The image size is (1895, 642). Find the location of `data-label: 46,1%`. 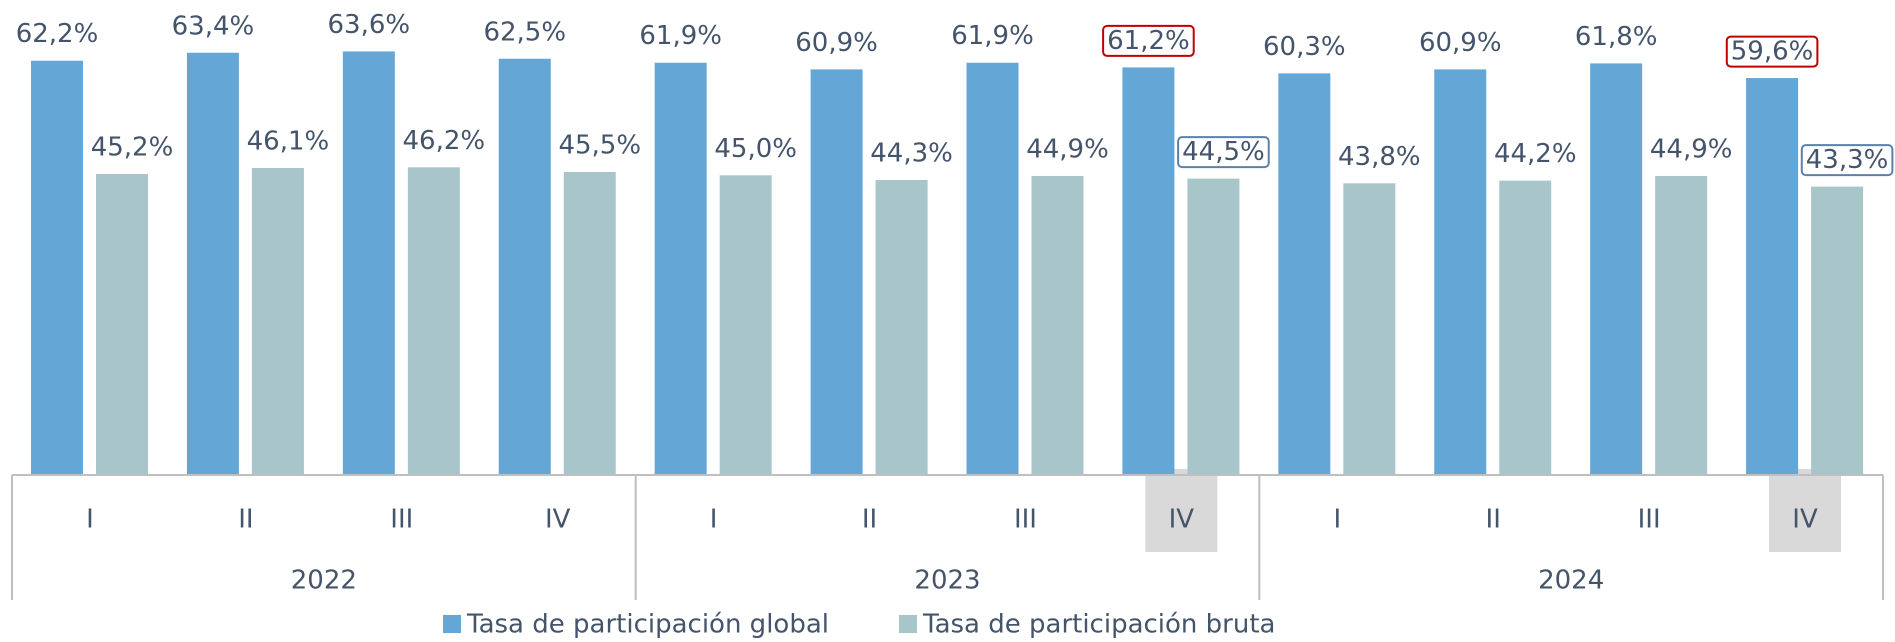

data-label: 46,1% is located at coordinates (288, 141).